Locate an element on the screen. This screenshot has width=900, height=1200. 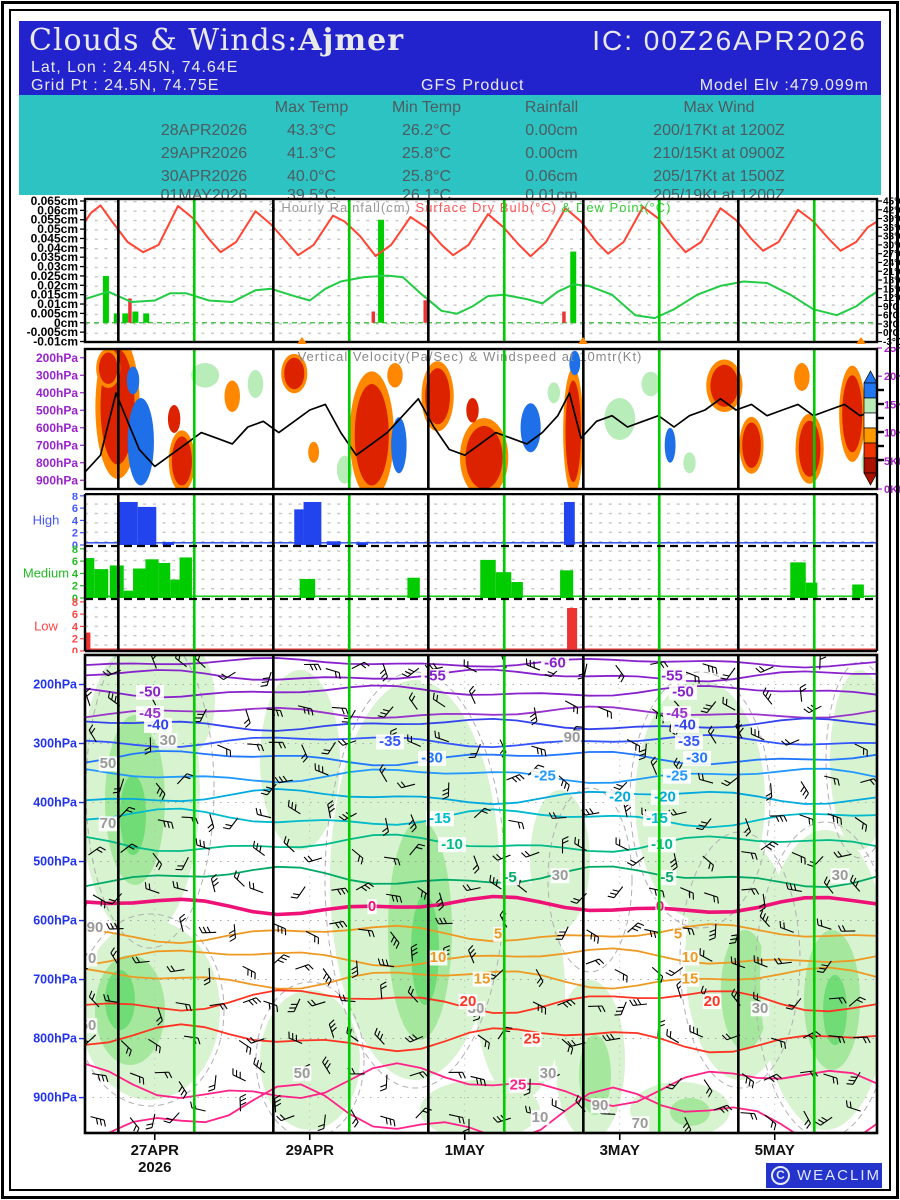
svg-text: 0.06cm is located at coordinates (57, 210).